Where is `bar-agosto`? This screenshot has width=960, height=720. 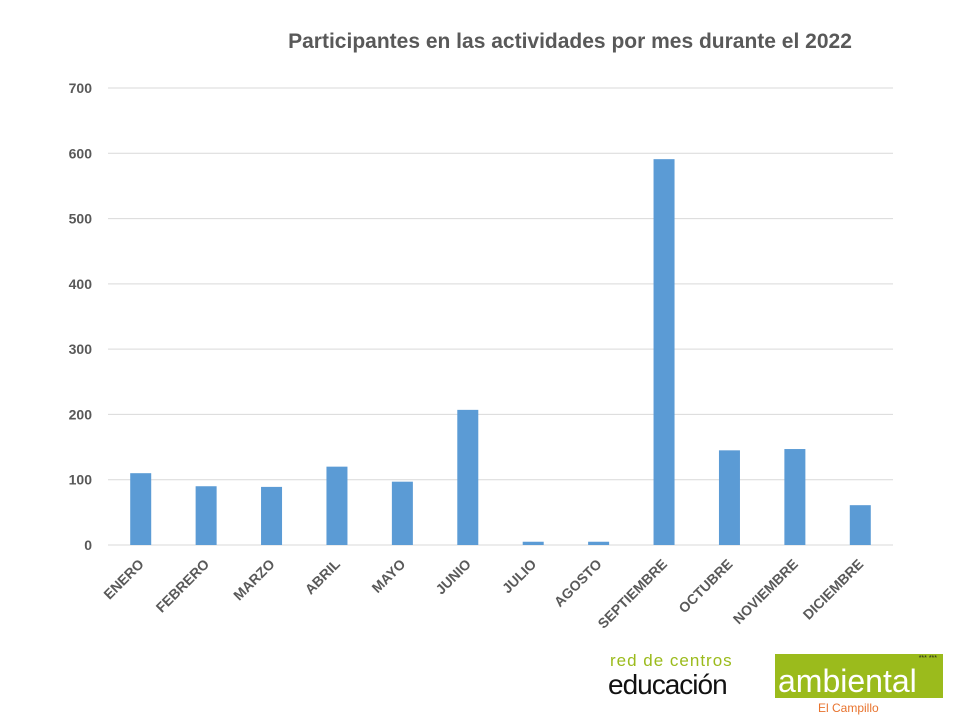
bar-agosto is located at coordinates (599, 543).